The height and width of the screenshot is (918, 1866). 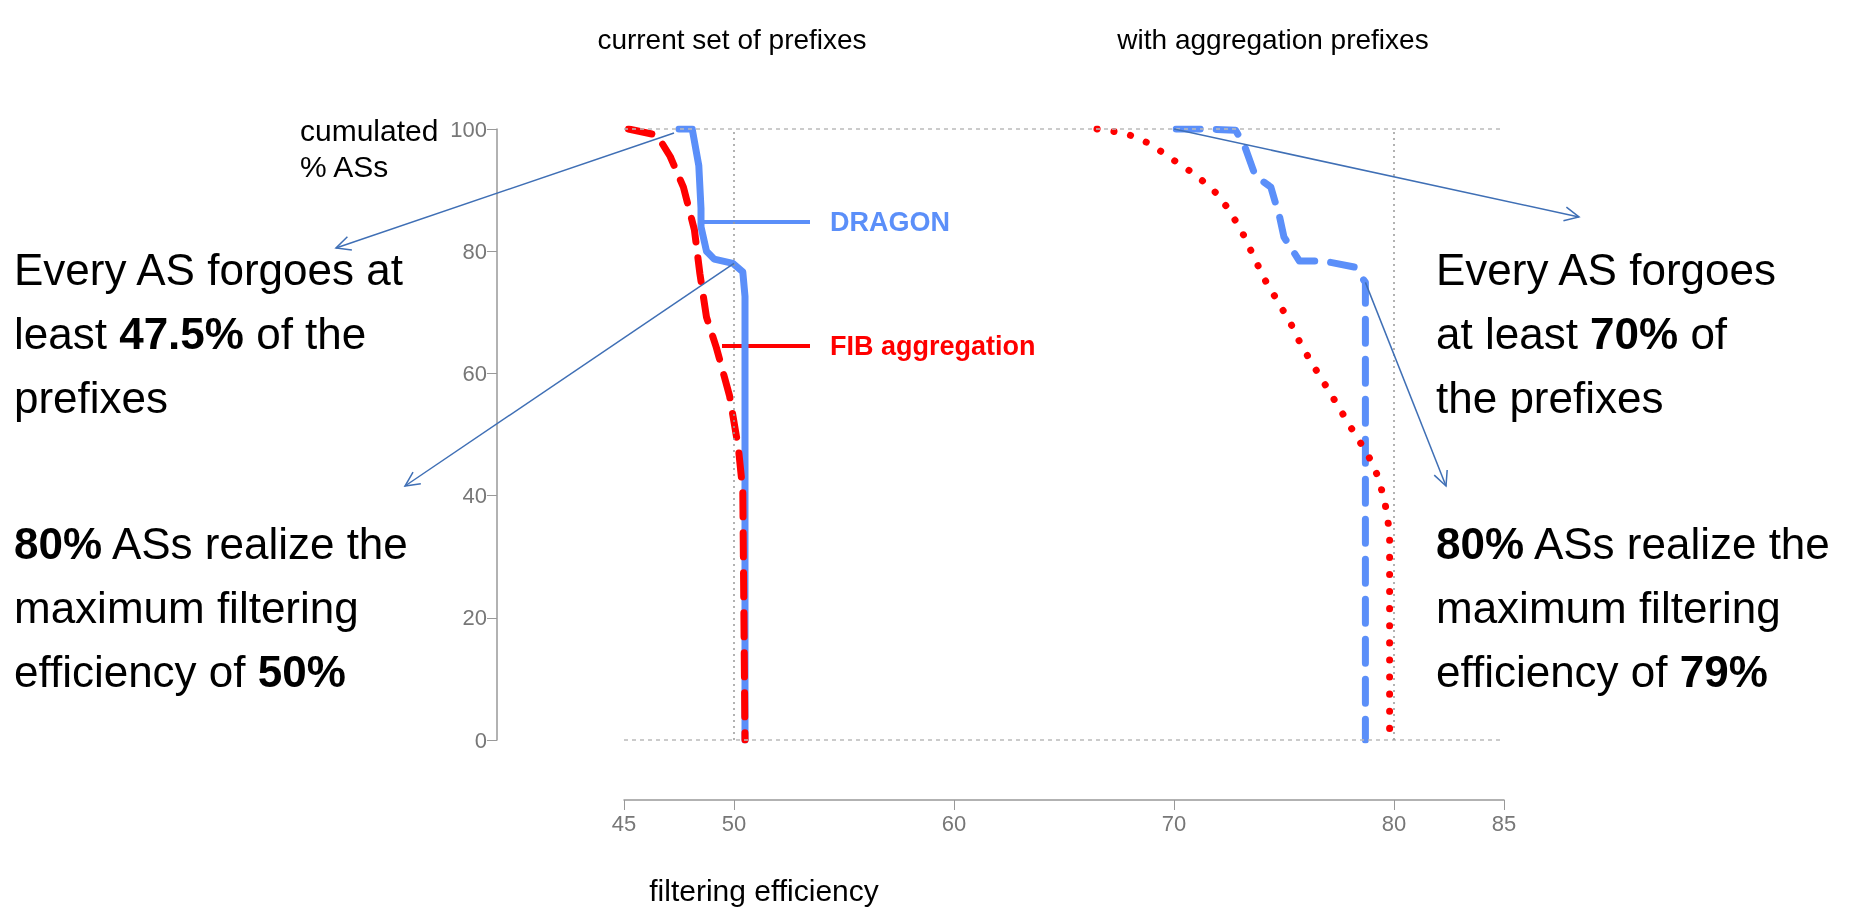 What do you see at coordinates (1606, 334) in the screenshot?
I see `annotation: Every AS forgoes at least 70% of the prefixes` at bounding box center [1606, 334].